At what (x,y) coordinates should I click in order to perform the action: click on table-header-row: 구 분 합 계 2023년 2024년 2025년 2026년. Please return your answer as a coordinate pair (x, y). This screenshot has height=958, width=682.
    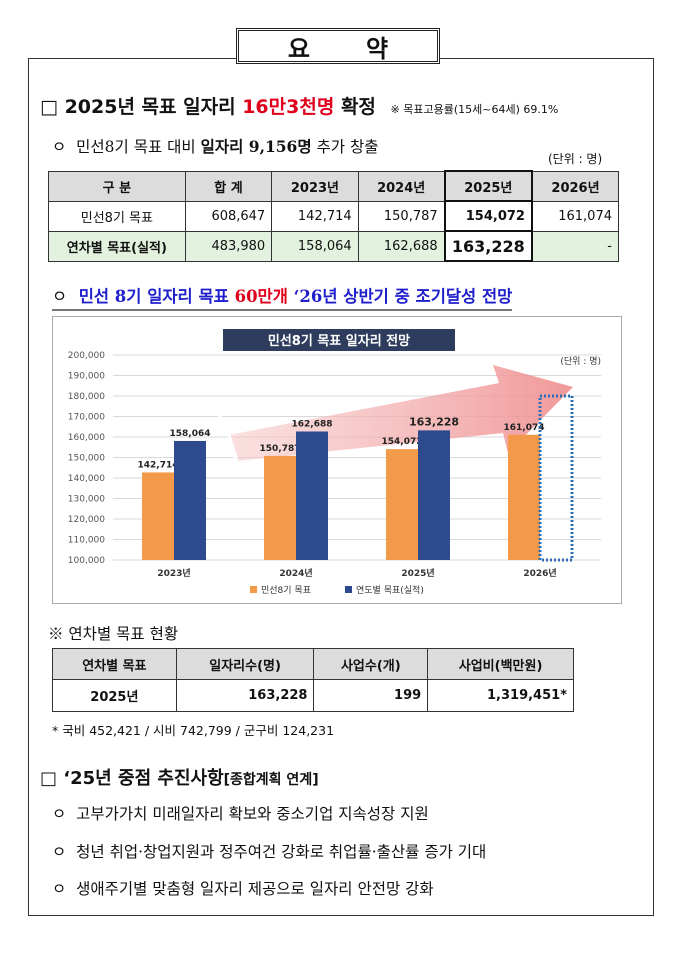
    Looking at the image, I should click on (333, 186).